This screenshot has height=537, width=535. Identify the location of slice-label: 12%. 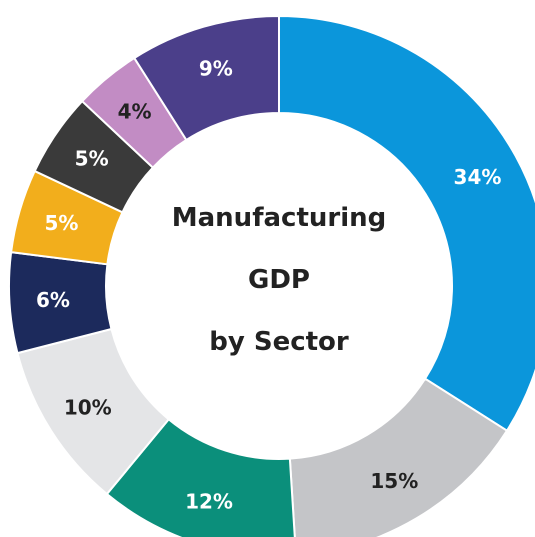
(209, 501).